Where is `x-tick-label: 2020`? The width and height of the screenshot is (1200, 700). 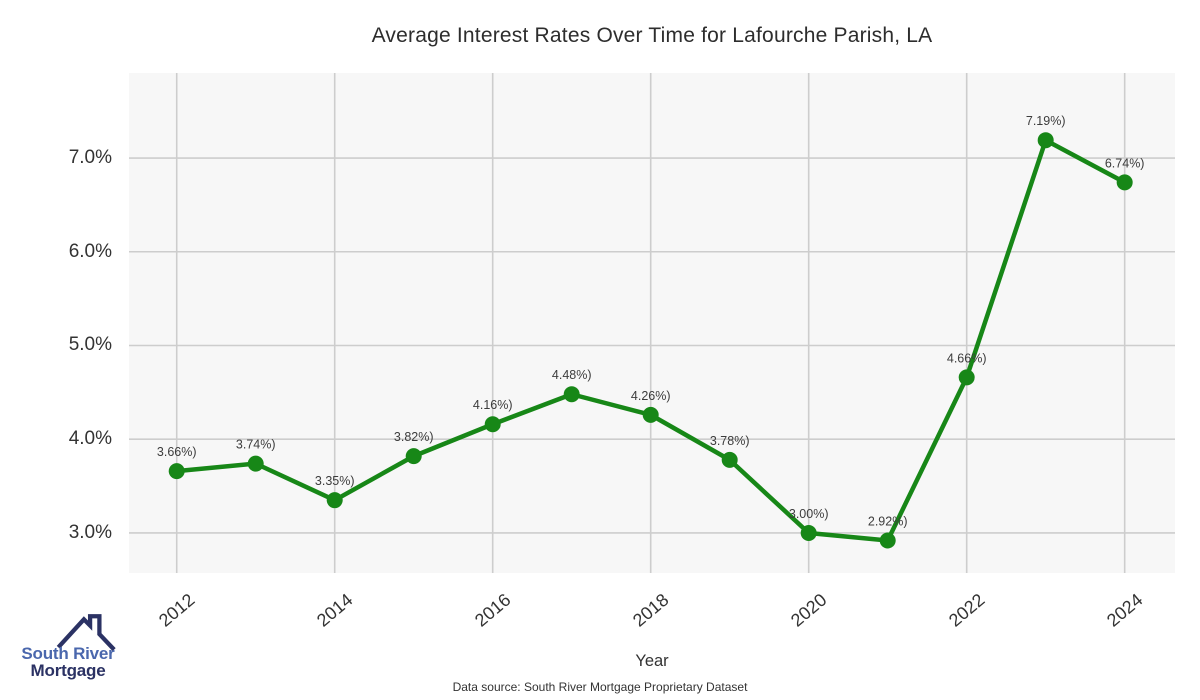
x-tick-label: 2020 is located at coordinates (808, 610).